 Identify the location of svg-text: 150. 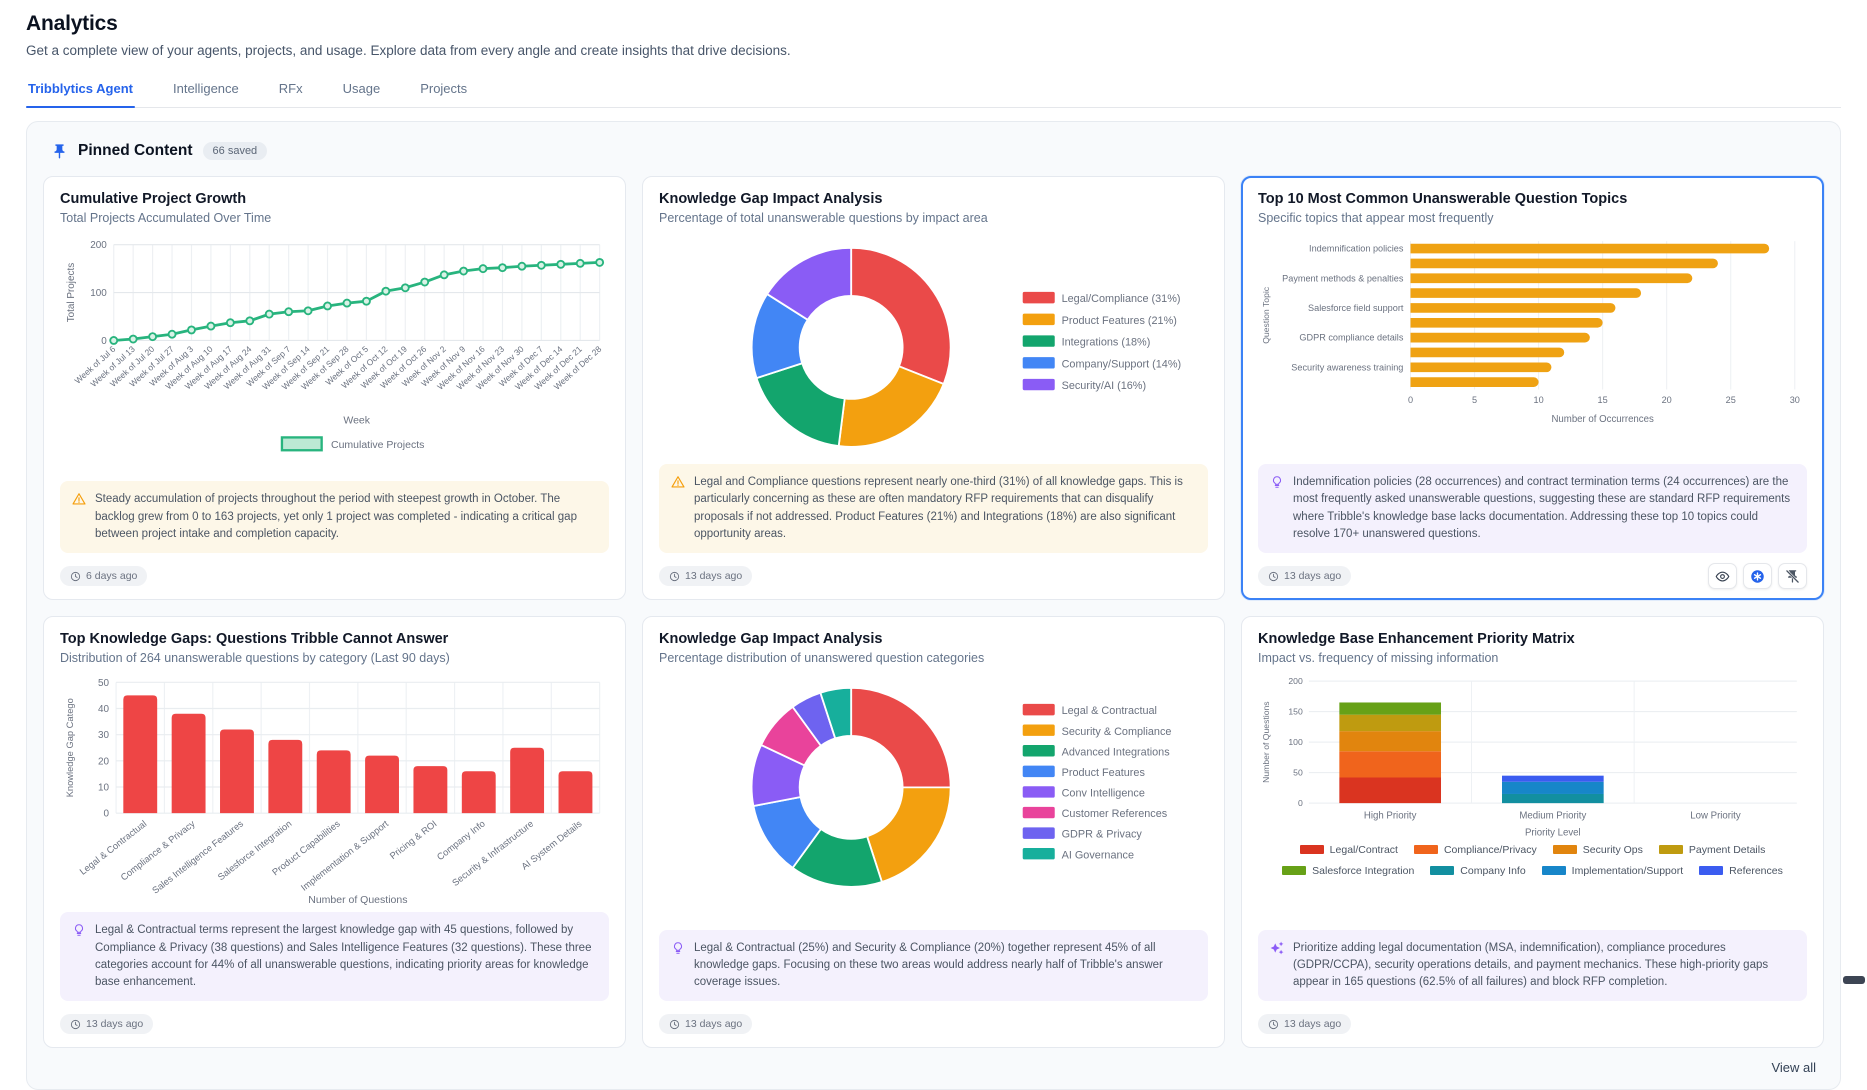
(1295, 712).